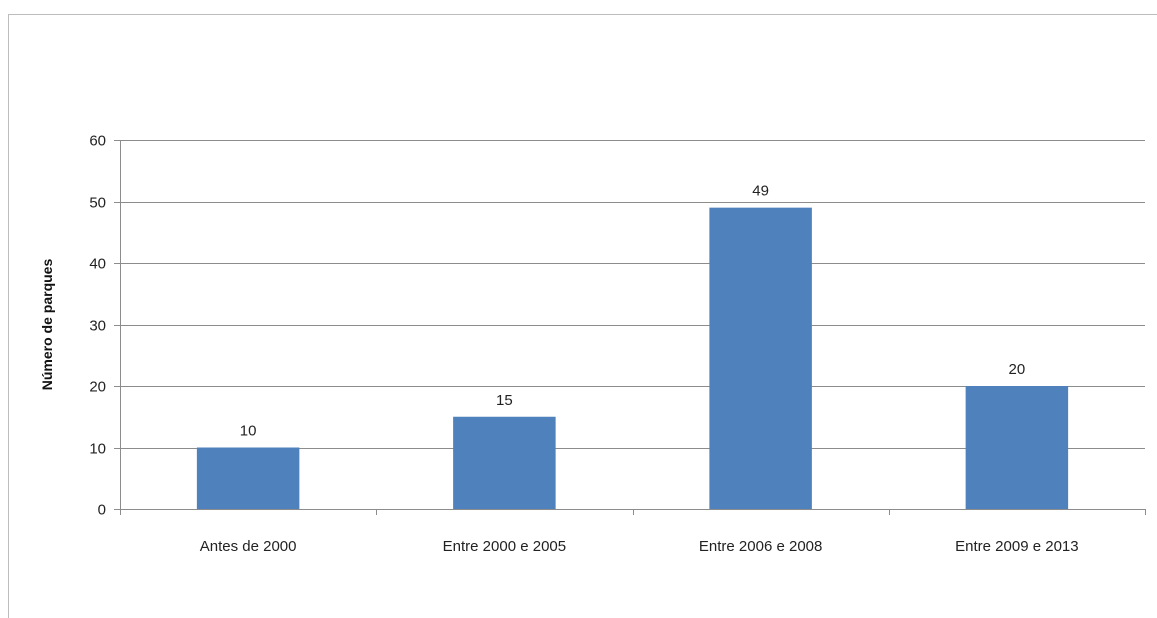  What do you see at coordinates (504, 400) in the screenshot?
I see `data-label: 15` at bounding box center [504, 400].